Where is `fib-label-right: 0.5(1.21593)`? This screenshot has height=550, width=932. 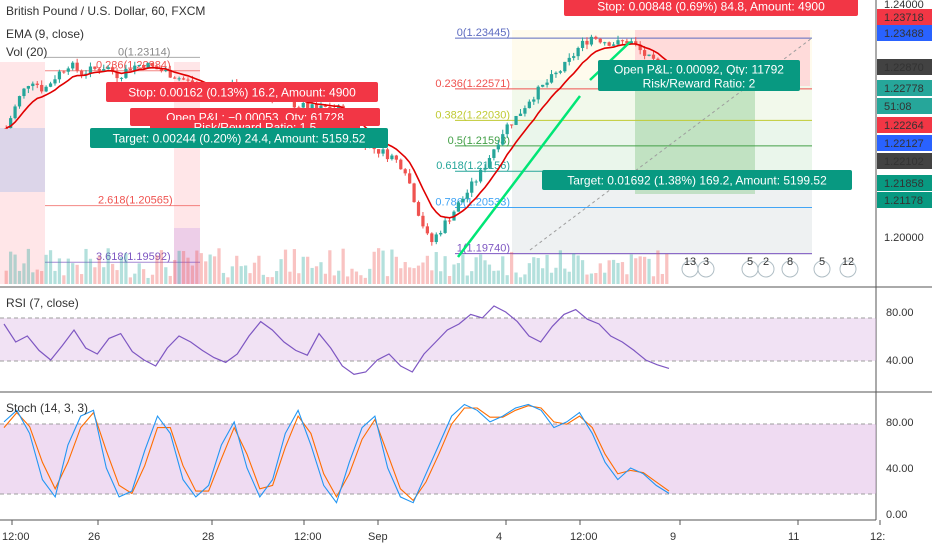
fib-label-right: 0.5(1.21593) is located at coordinates (479, 141).